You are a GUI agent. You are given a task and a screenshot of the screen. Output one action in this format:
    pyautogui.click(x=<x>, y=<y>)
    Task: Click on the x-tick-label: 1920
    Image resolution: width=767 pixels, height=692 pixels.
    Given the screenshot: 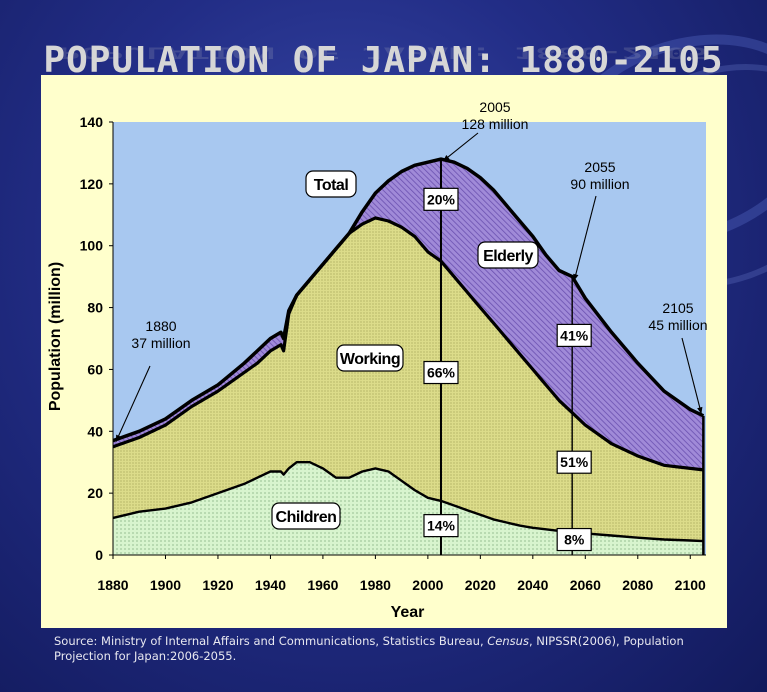 What is the action you would take?
    pyautogui.click(x=217, y=585)
    